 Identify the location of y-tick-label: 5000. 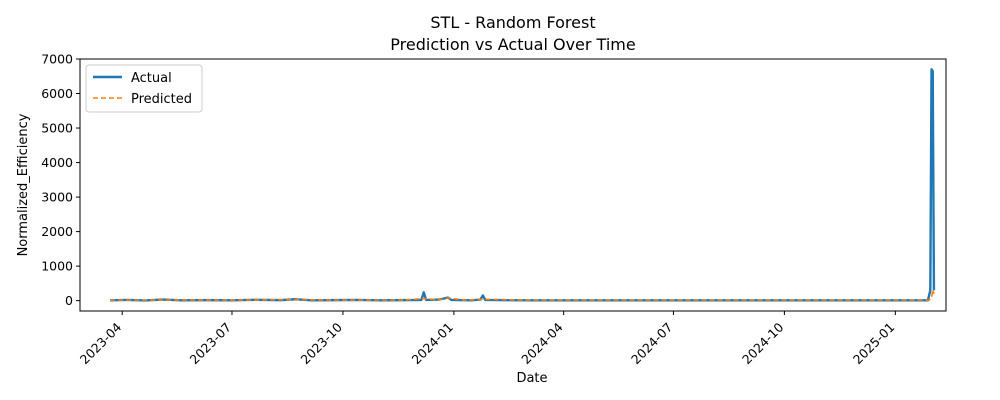
(57, 128).